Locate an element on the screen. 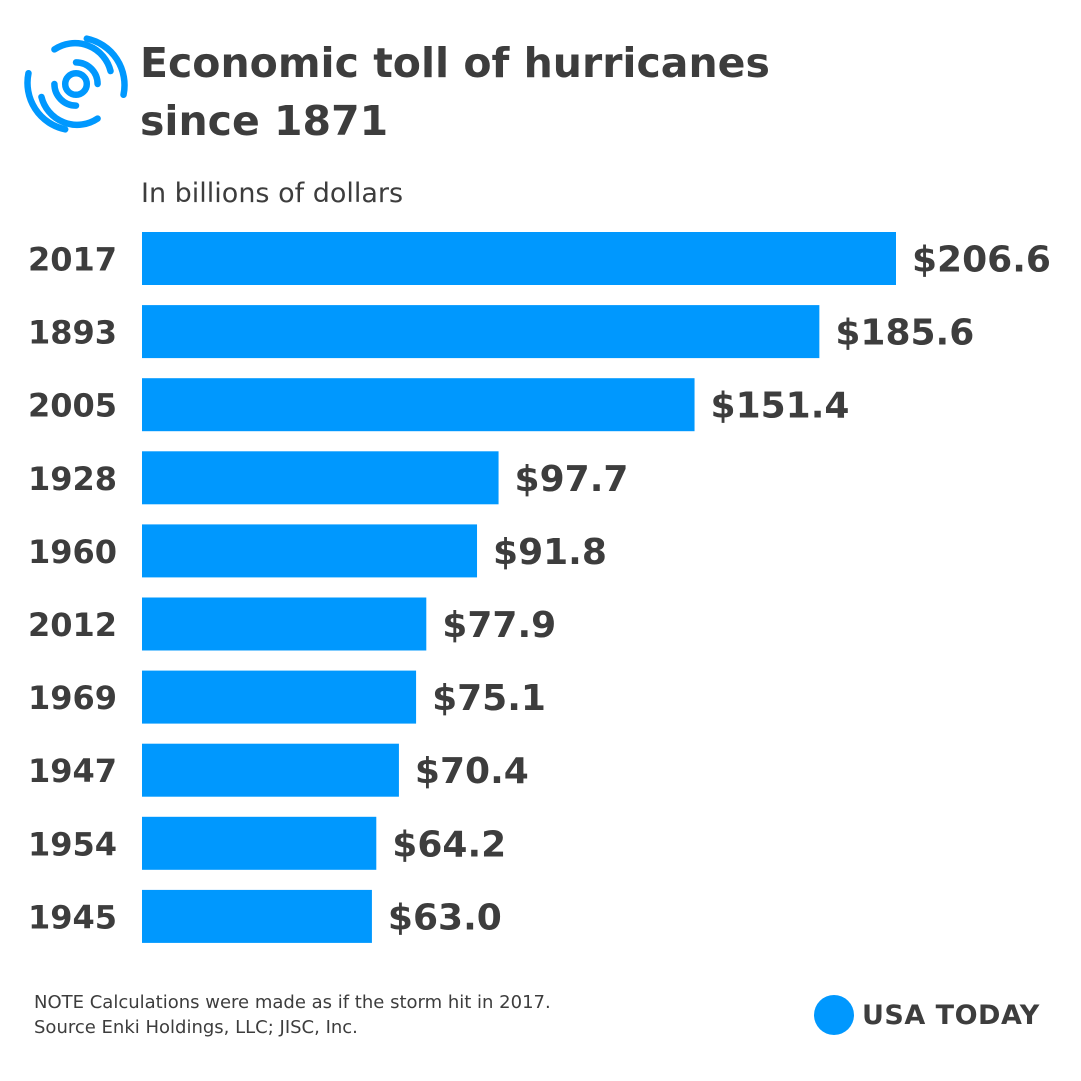  value-label: $70.4 is located at coordinates (472, 771).